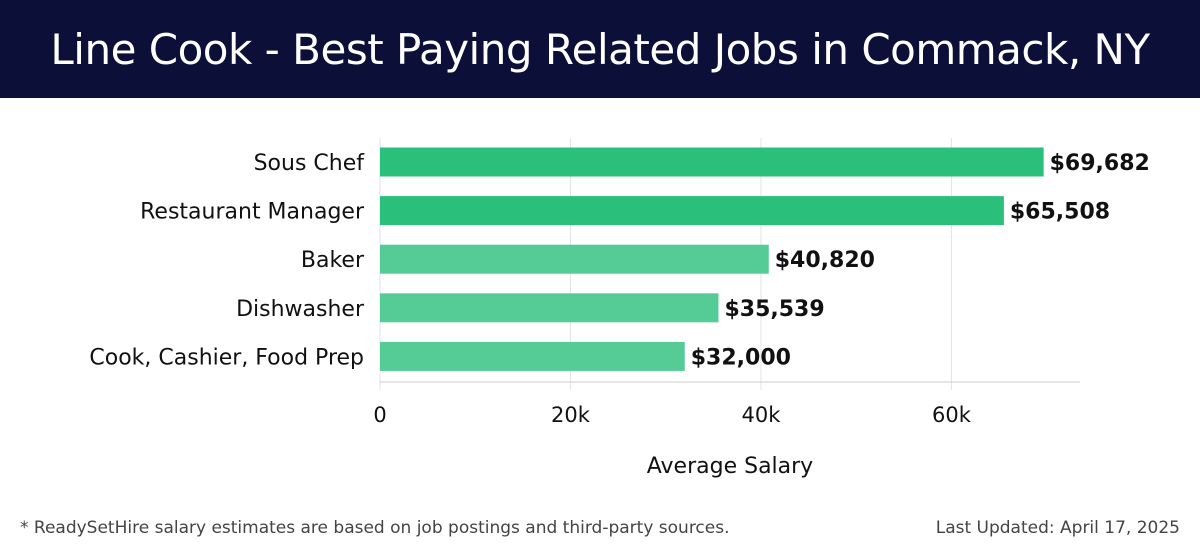 The height and width of the screenshot is (558, 1200). What do you see at coordinates (226, 357) in the screenshot?
I see `category-label: Cook, Cashier, Food Prep` at bounding box center [226, 357].